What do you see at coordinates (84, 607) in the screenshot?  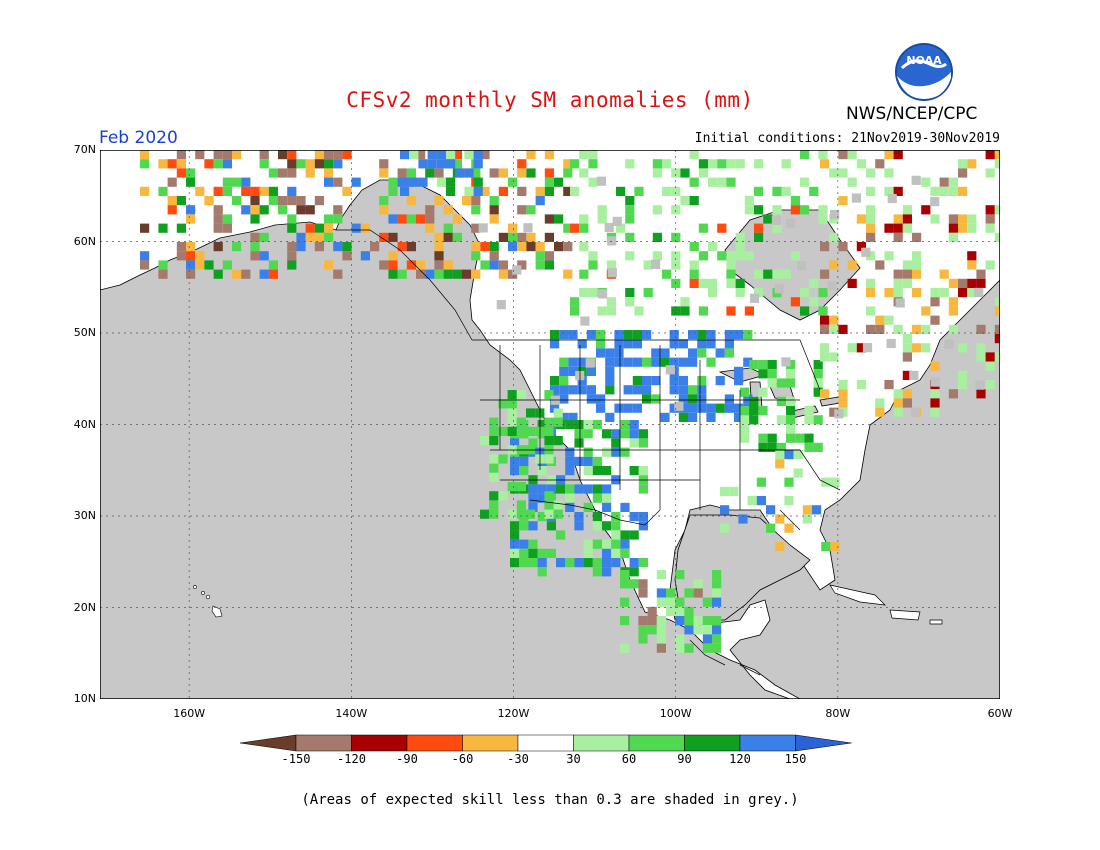 I see `lat-label: 20N` at bounding box center [84, 607].